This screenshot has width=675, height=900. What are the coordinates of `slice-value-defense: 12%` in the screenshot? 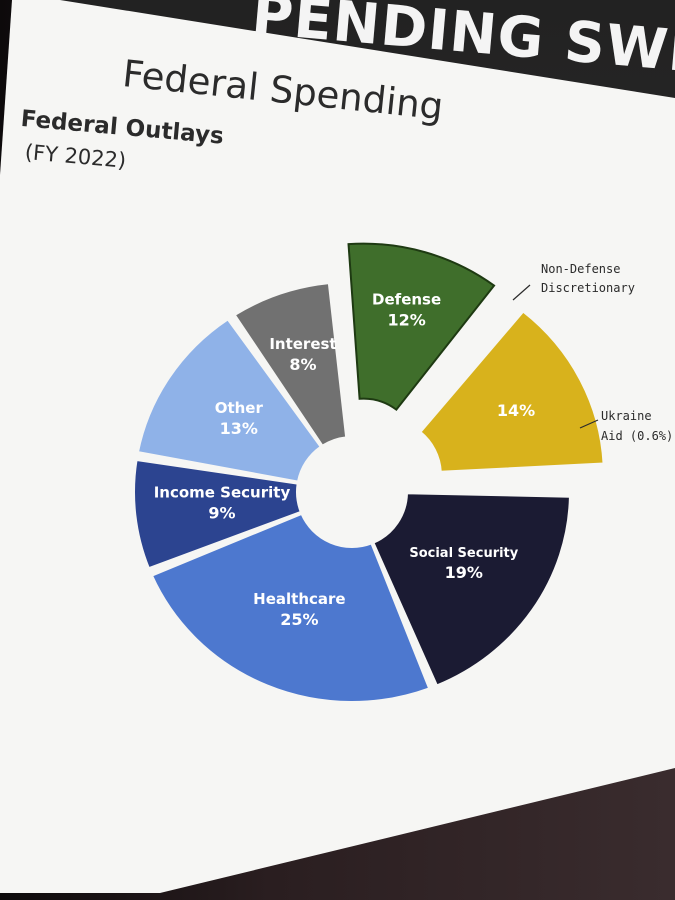 It's located at (406, 320).